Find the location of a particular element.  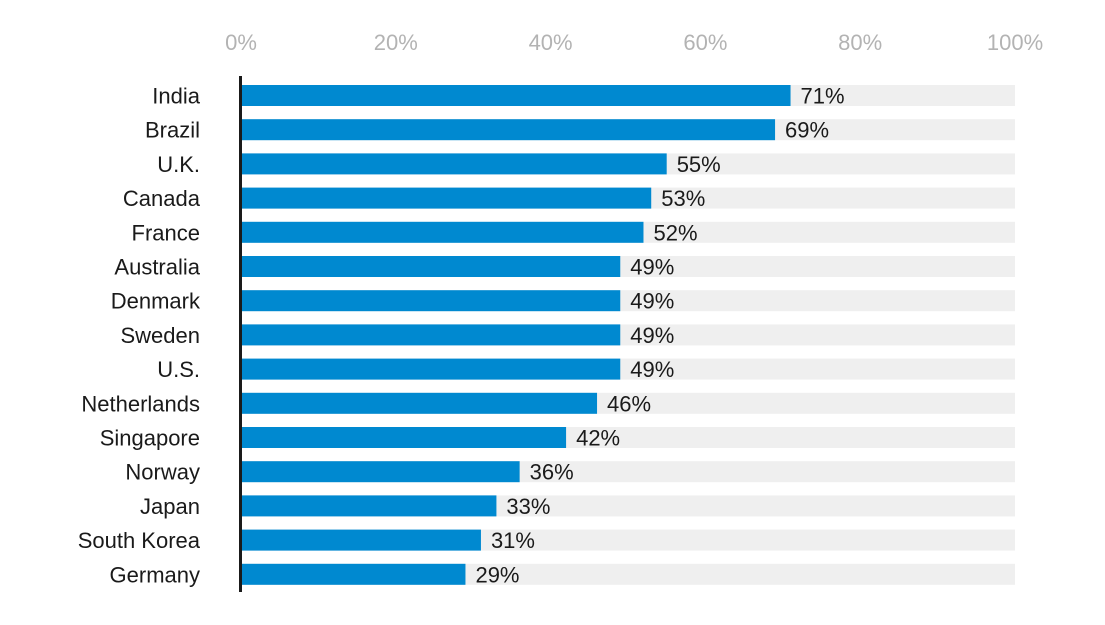

data-label: 29% is located at coordinates (497, 574).